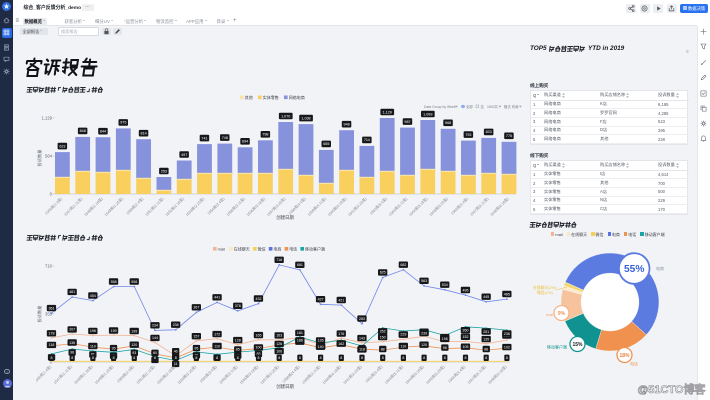 The height and width of the screenshot is (400, 710). Describe the element at coordinates (545, 287) in the screenshot. I see `svg-text: 在线聊天(2%)` at that location.